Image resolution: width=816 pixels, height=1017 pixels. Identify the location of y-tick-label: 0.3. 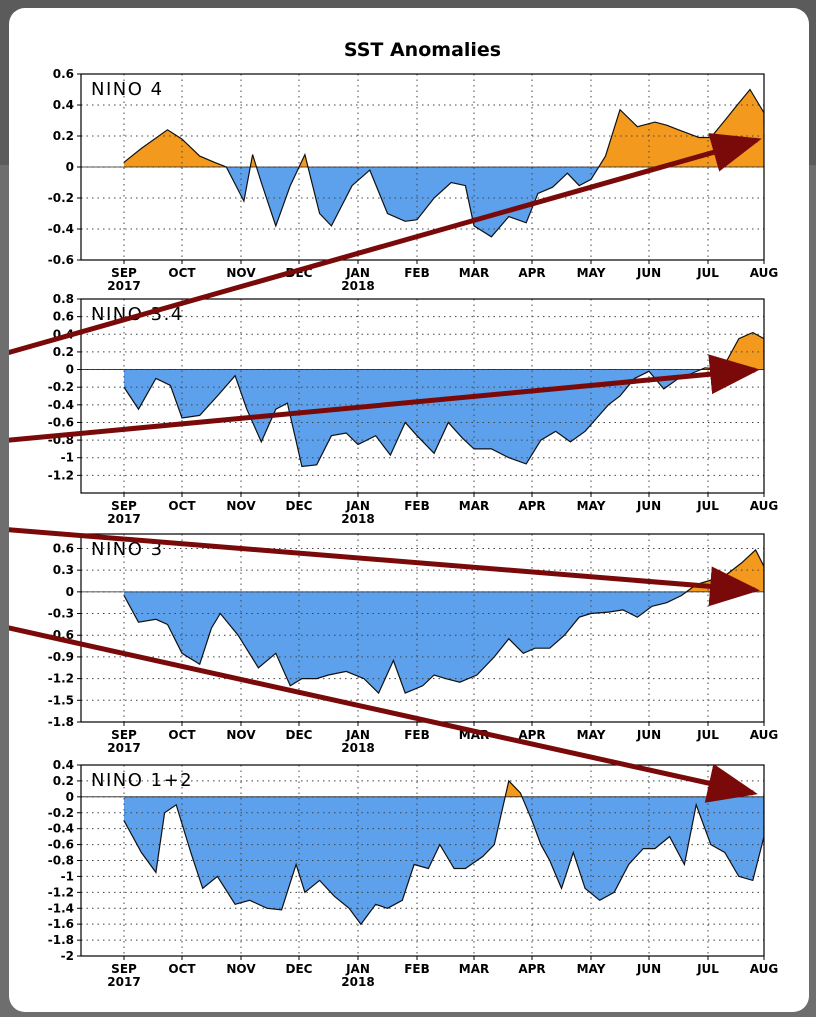
(63, 570).